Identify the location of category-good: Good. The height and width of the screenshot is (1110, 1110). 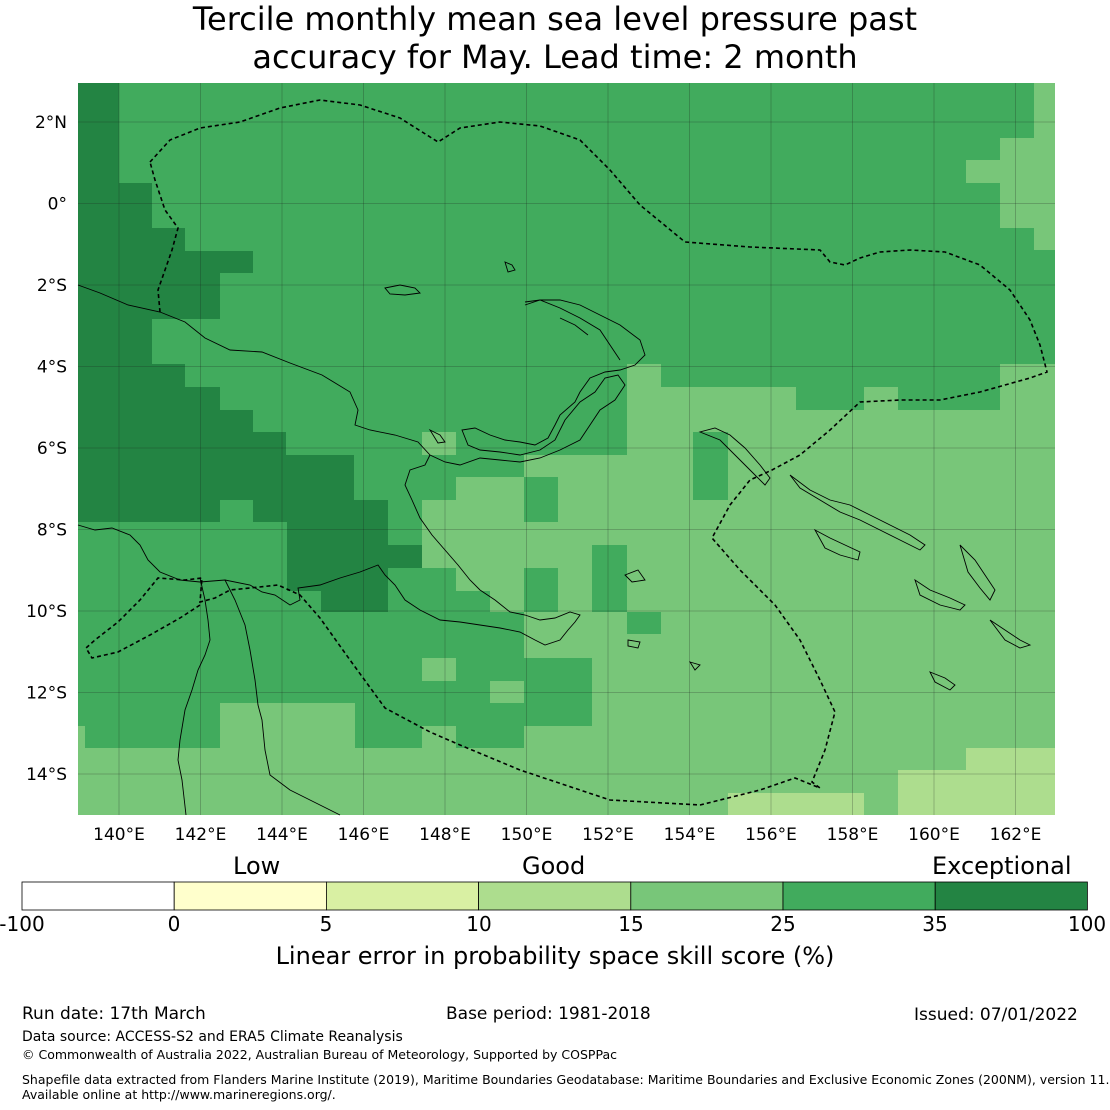
(554, 866).